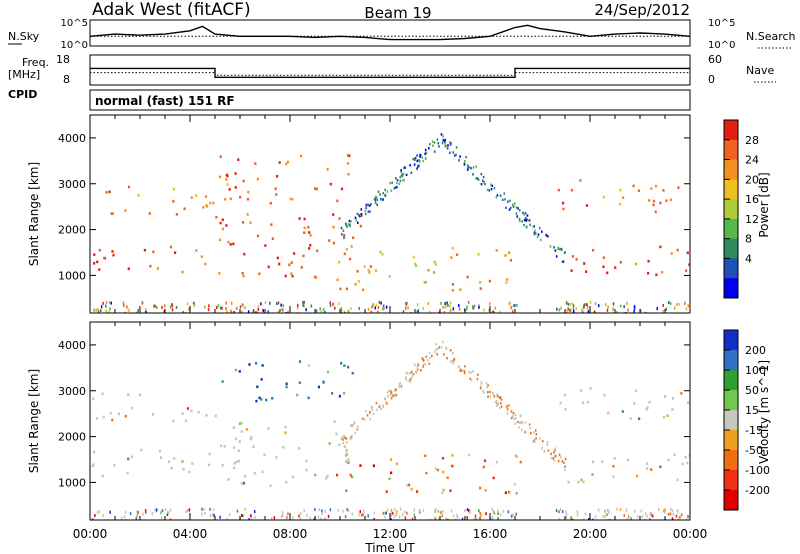 Image resolution: width=800 pixels, height=554 pixels. I want to click on power-colorbar-label: Power [dB], so click(764, 204).